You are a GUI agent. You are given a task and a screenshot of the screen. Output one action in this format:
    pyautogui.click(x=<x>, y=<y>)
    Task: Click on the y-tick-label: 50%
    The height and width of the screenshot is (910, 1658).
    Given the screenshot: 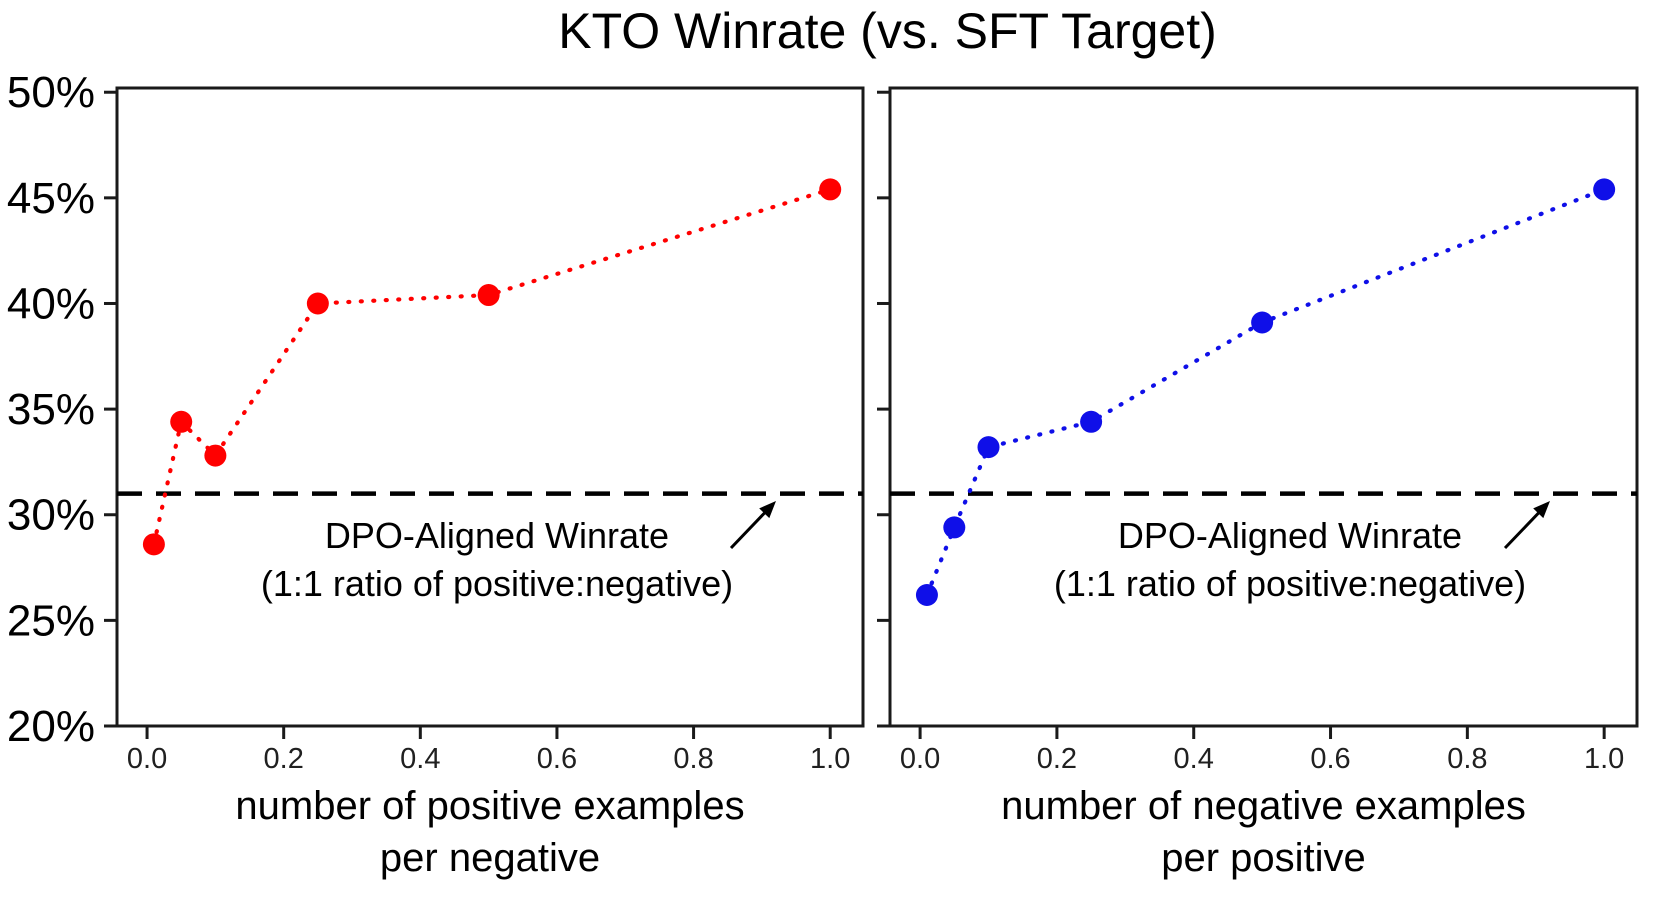 What is the action you would take?
    pyautogui.click(x=51, y=92)
    